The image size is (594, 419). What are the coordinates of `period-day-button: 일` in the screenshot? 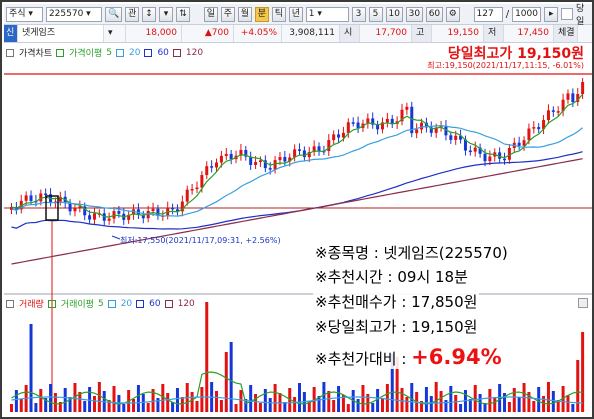 It's located at (210, 14).